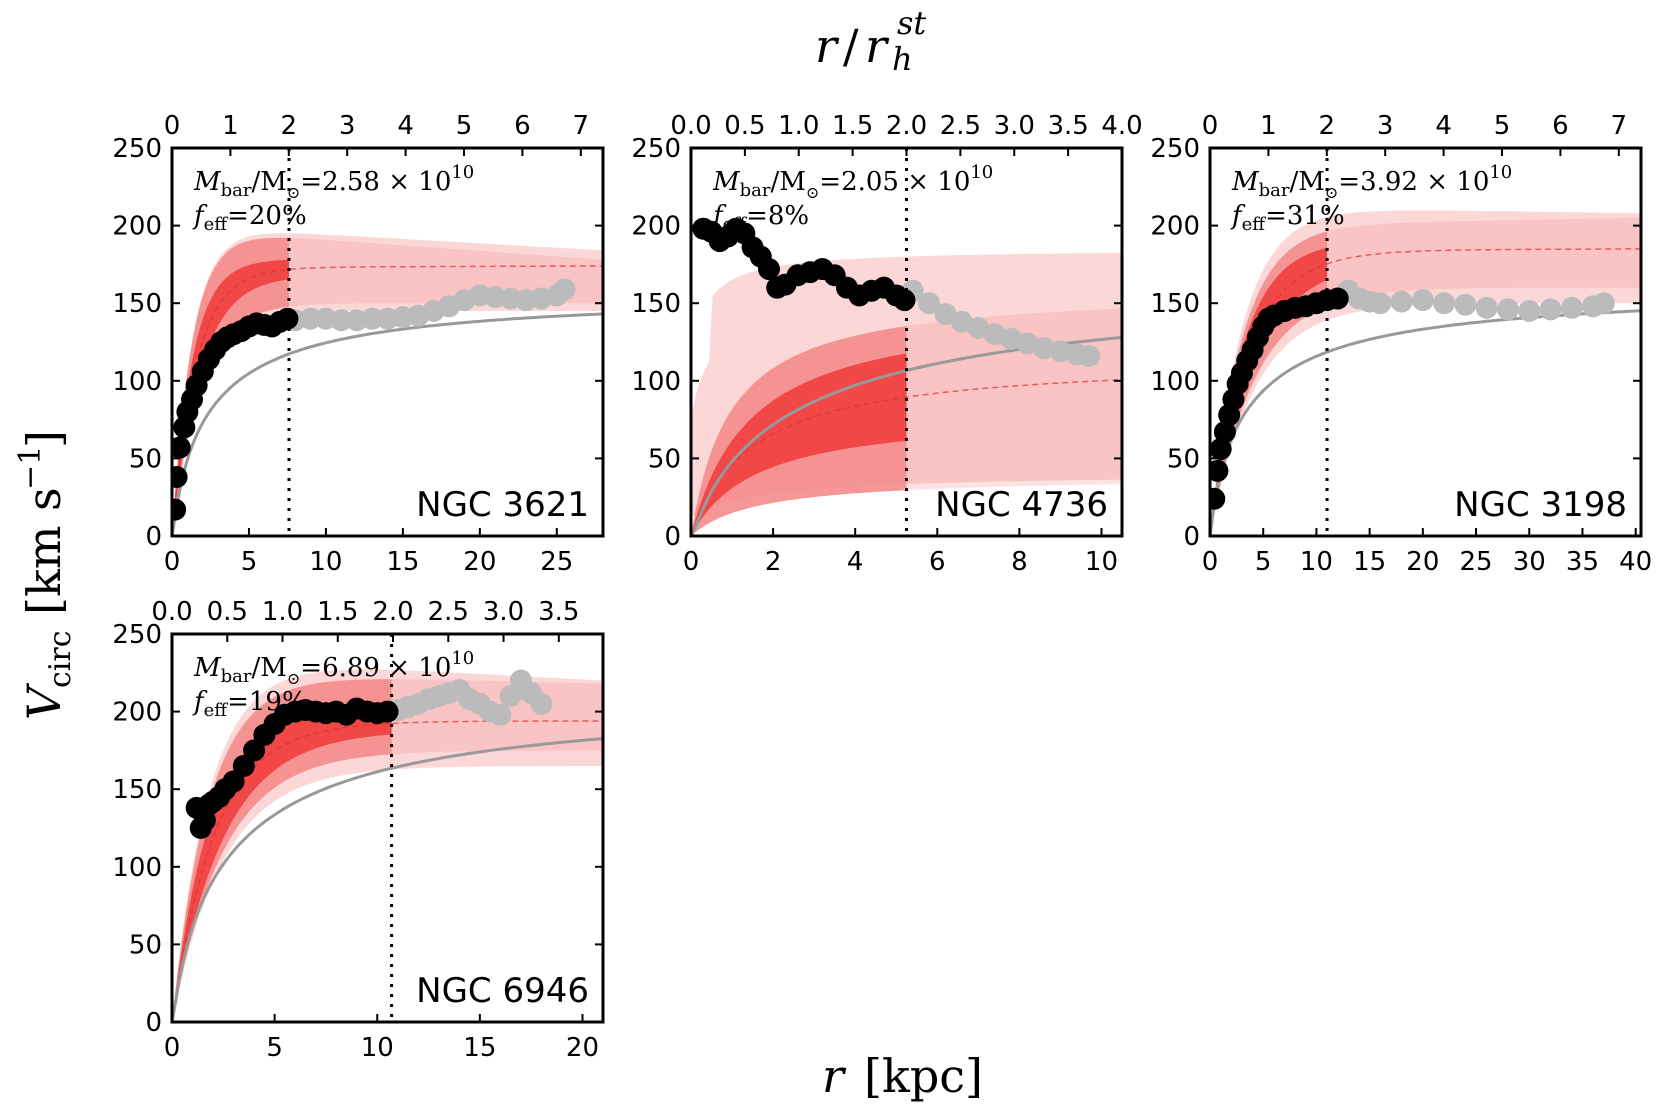 The width and height of the screenshot is (1660, 1107). I want to click on galaxy-name: NGC 4736, so click(1021, 505).